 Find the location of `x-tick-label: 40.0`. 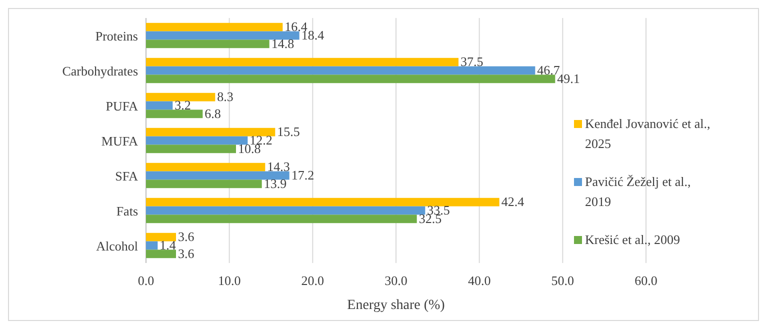

x-tick-label: 40.0 is located at coordinates (479, 280).